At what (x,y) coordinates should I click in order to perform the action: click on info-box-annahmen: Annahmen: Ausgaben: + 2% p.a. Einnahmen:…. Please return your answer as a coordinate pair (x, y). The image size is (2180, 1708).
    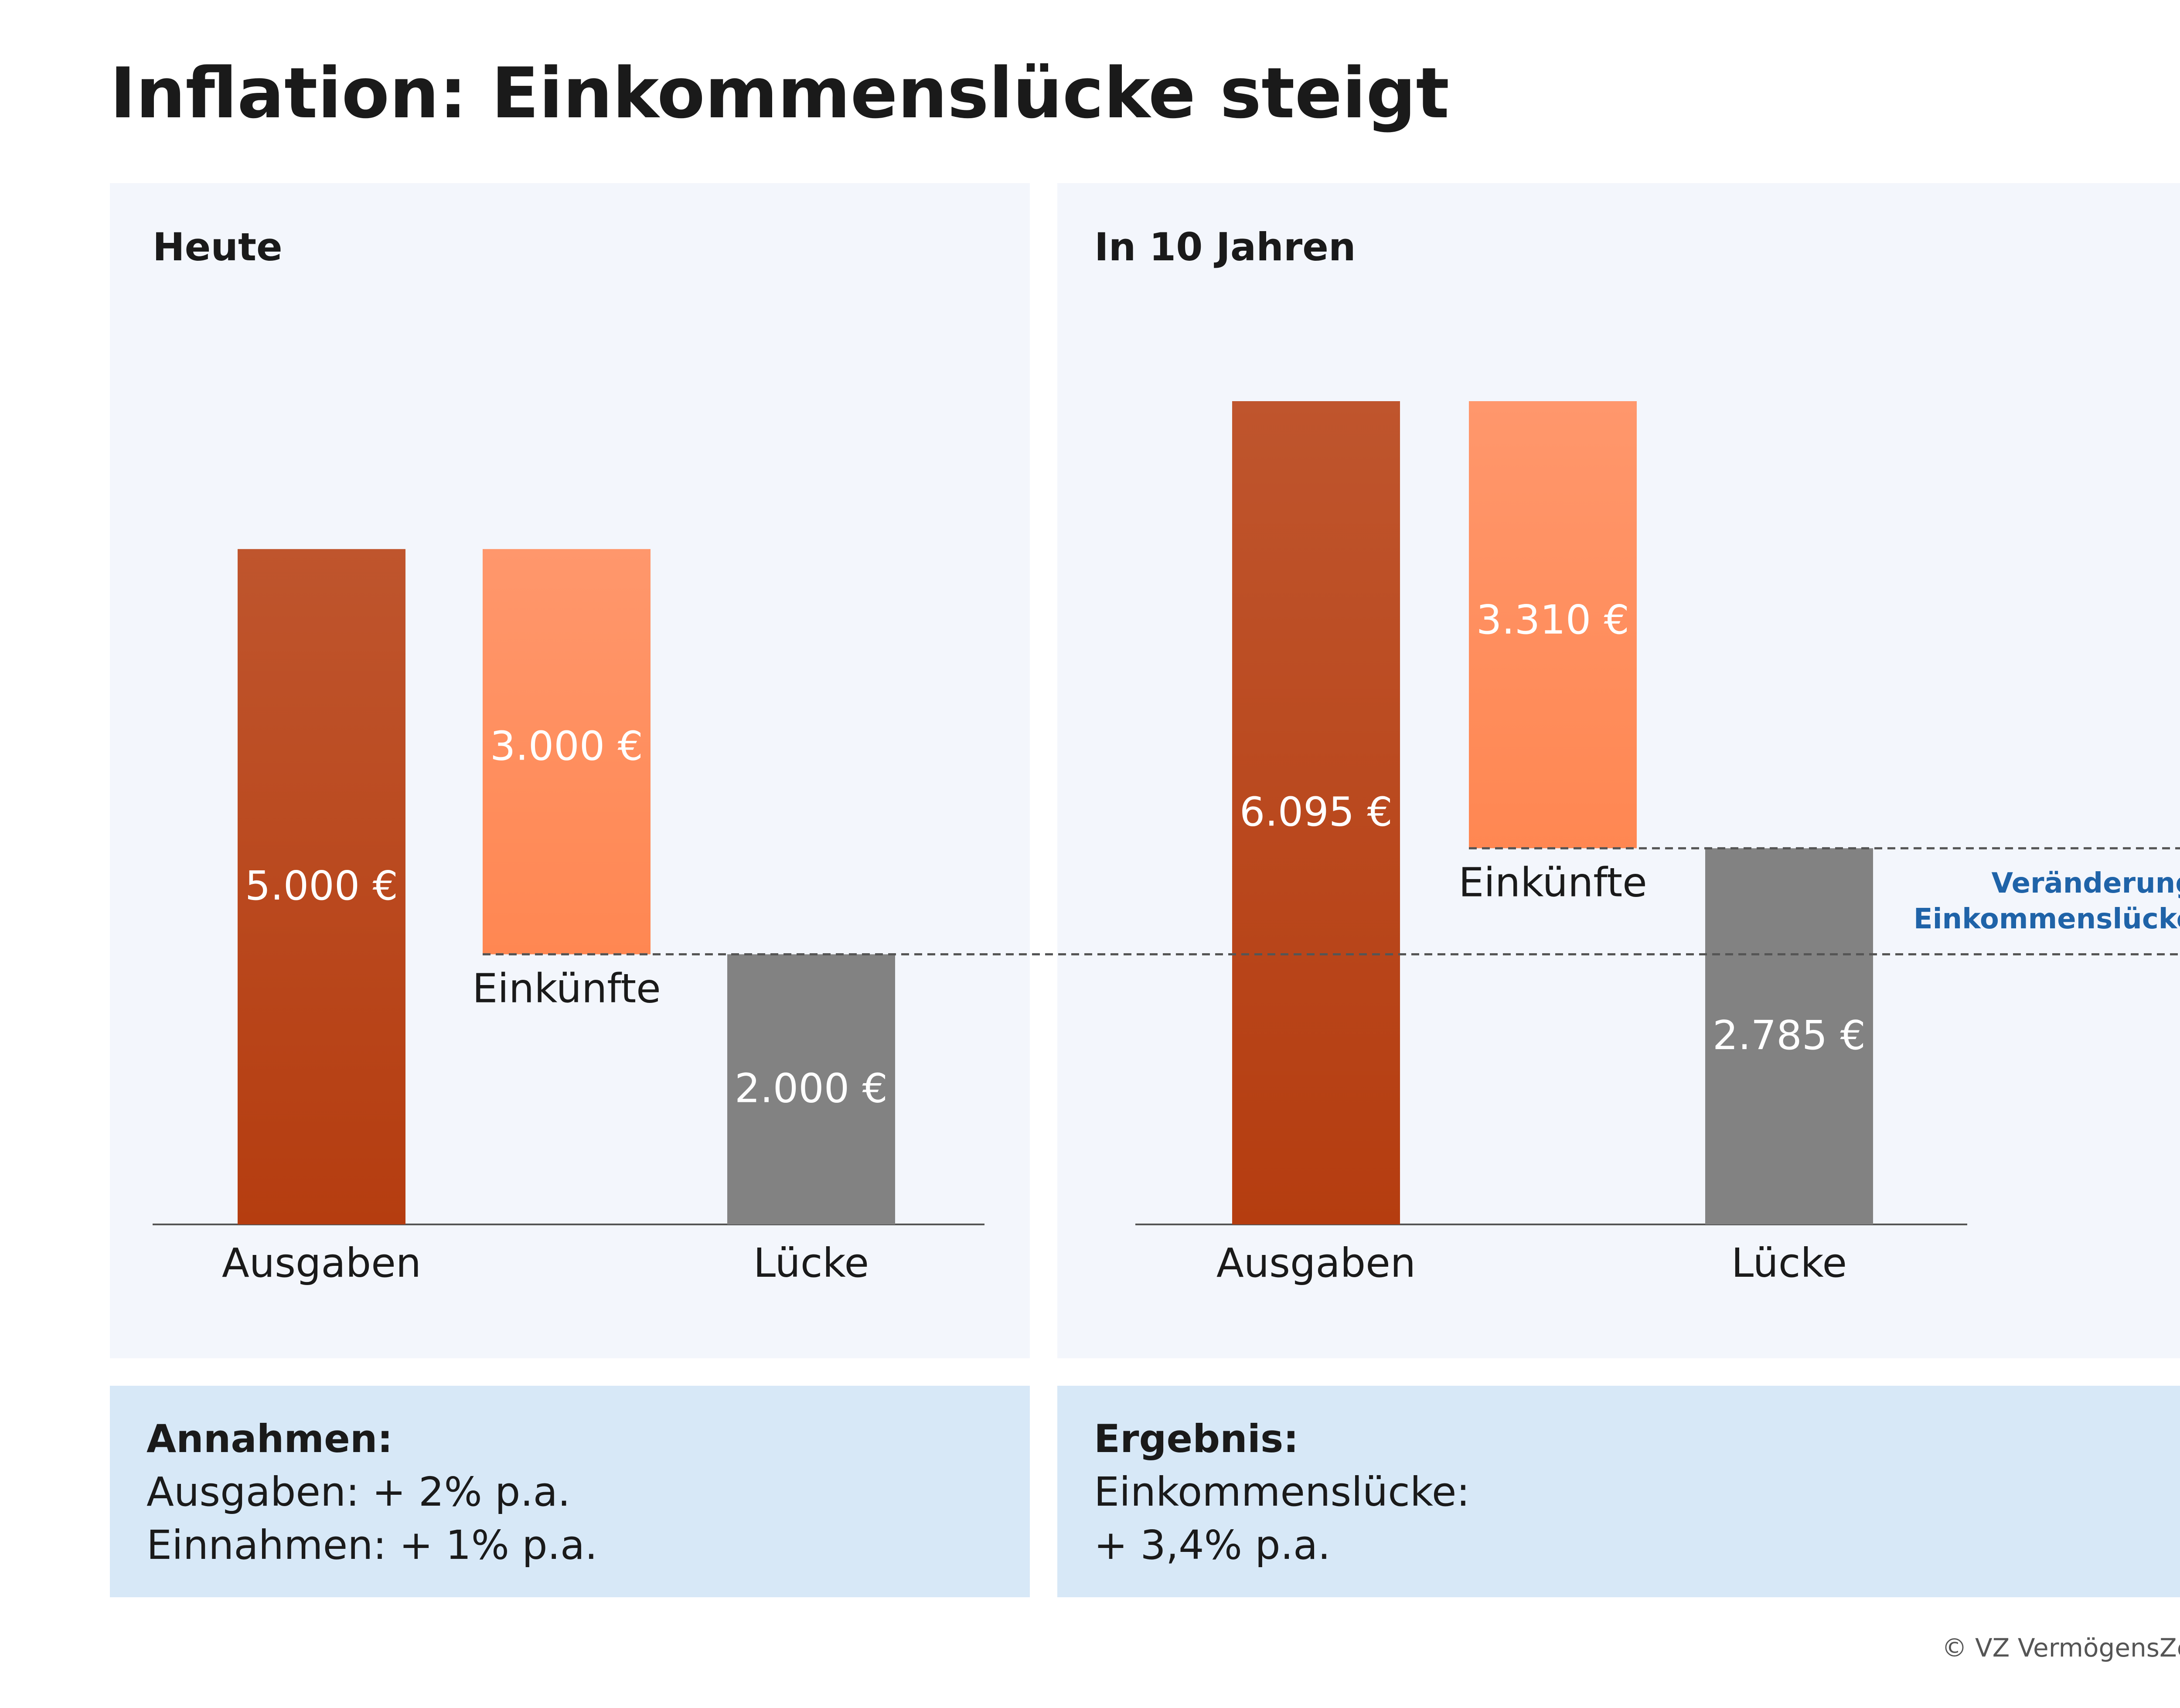
    Looking at the image, I should click on (570, 1491).